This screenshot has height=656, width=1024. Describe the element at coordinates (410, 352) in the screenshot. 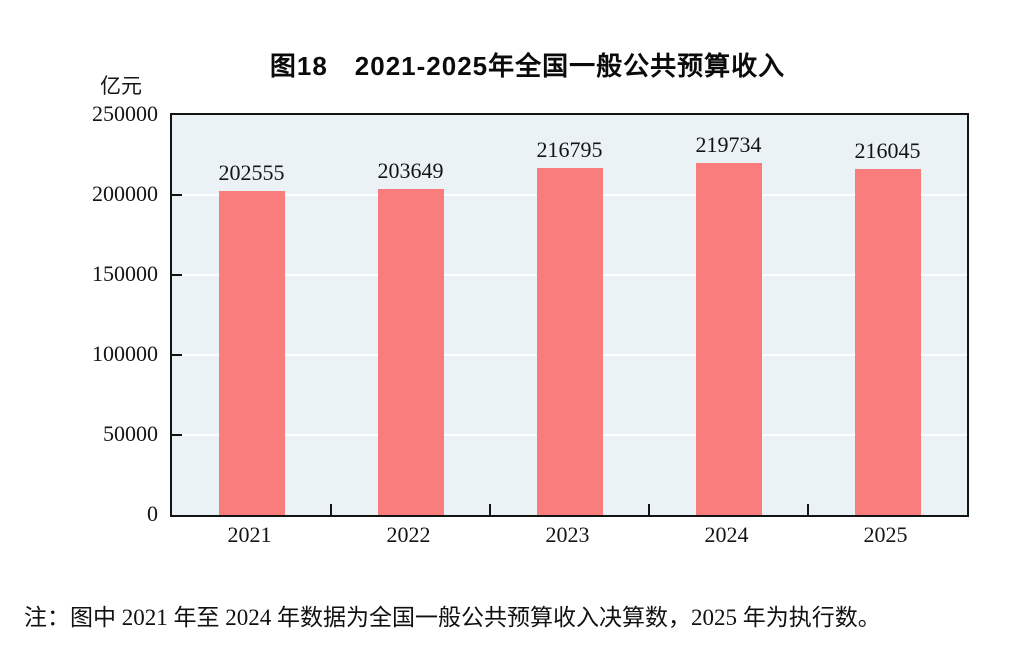

I see `bar-2022` at that location.